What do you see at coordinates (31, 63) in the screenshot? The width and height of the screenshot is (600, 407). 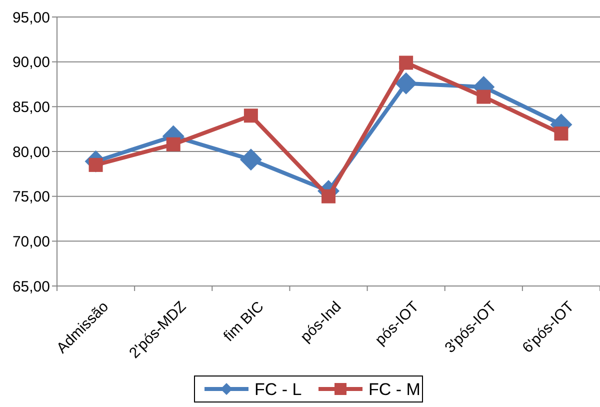 I see `y-tick-label: 90,00` at bounding box center [31, 63].